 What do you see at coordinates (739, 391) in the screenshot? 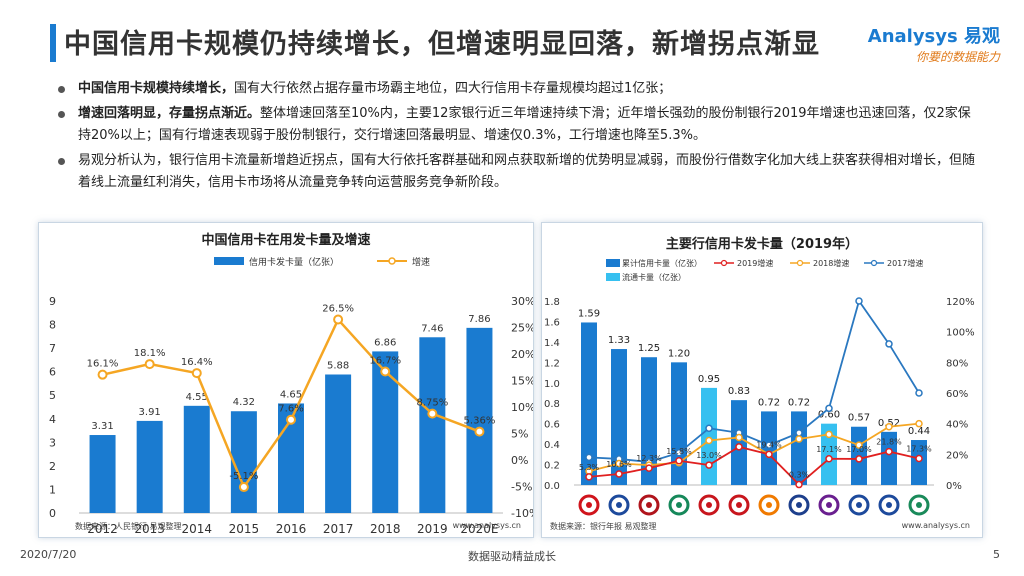
I see `bar-value-label: 0.83` at bounding box center [739, 391].